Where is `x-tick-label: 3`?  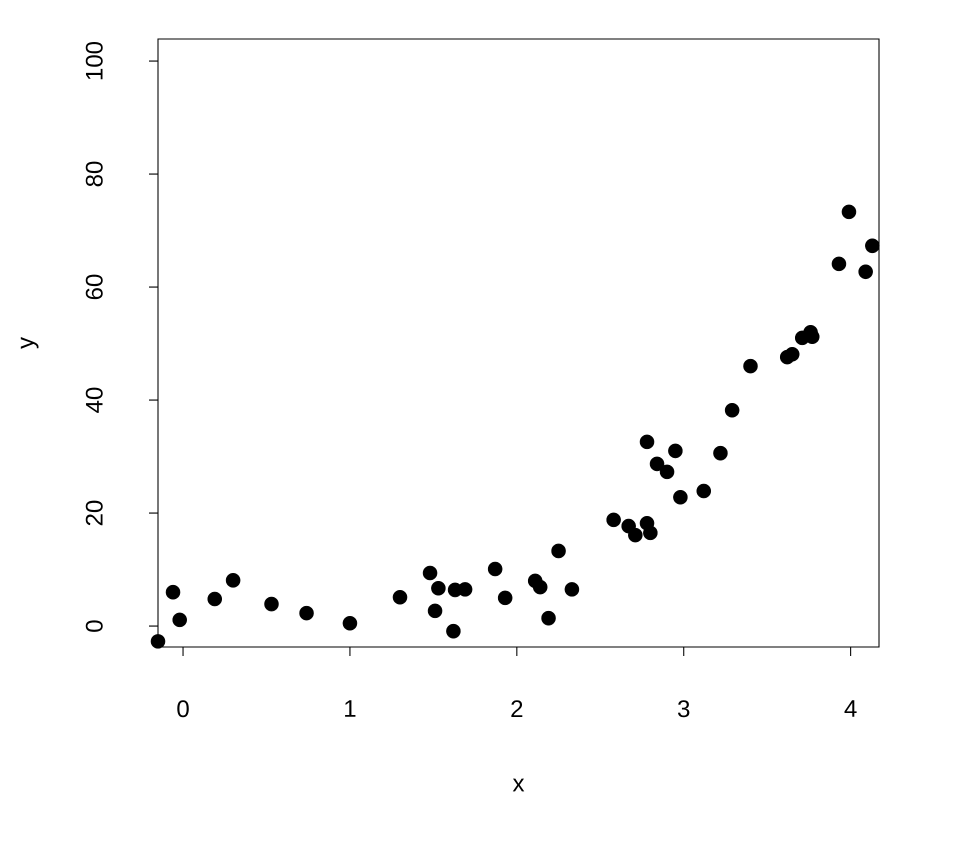 x-tick-label: 3 is located at coordinates (684, 709).